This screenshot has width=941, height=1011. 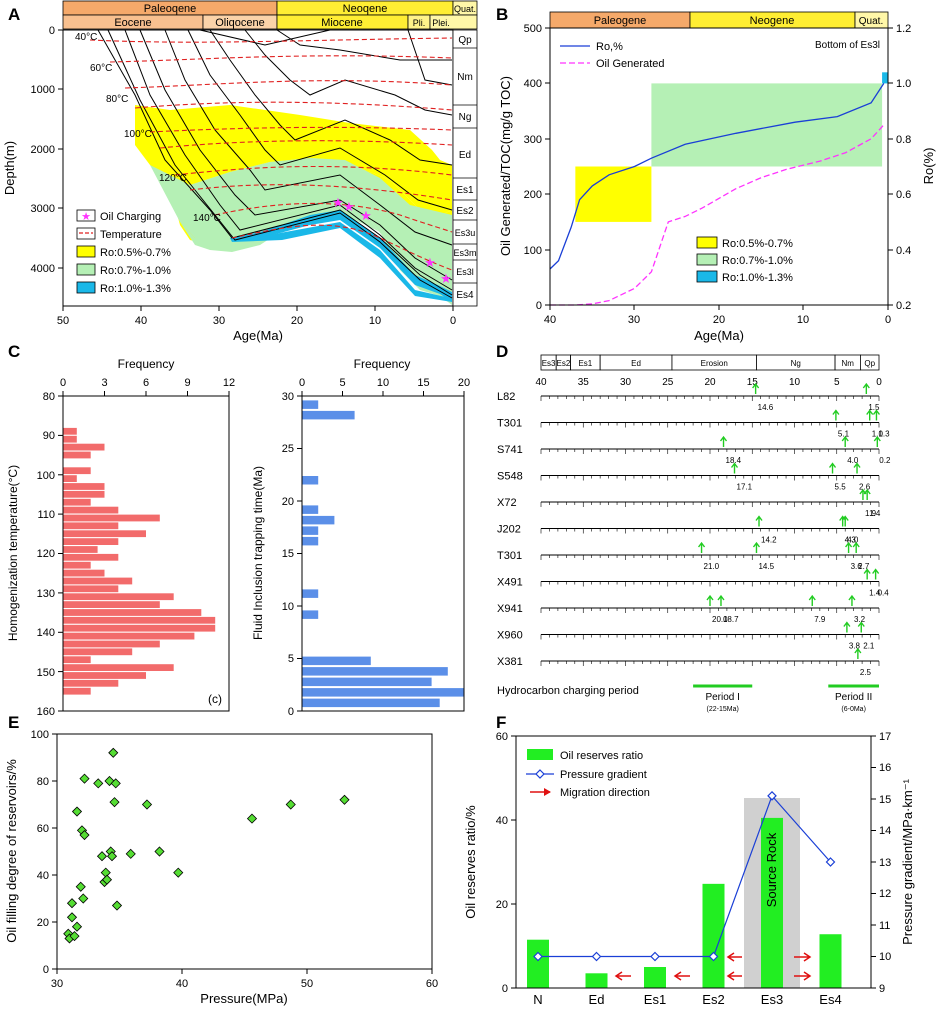 What do you see at coordinates (510, 662) in the screenshot?
I see `d-well-name-10: X381` at bounding box center [510, 662].